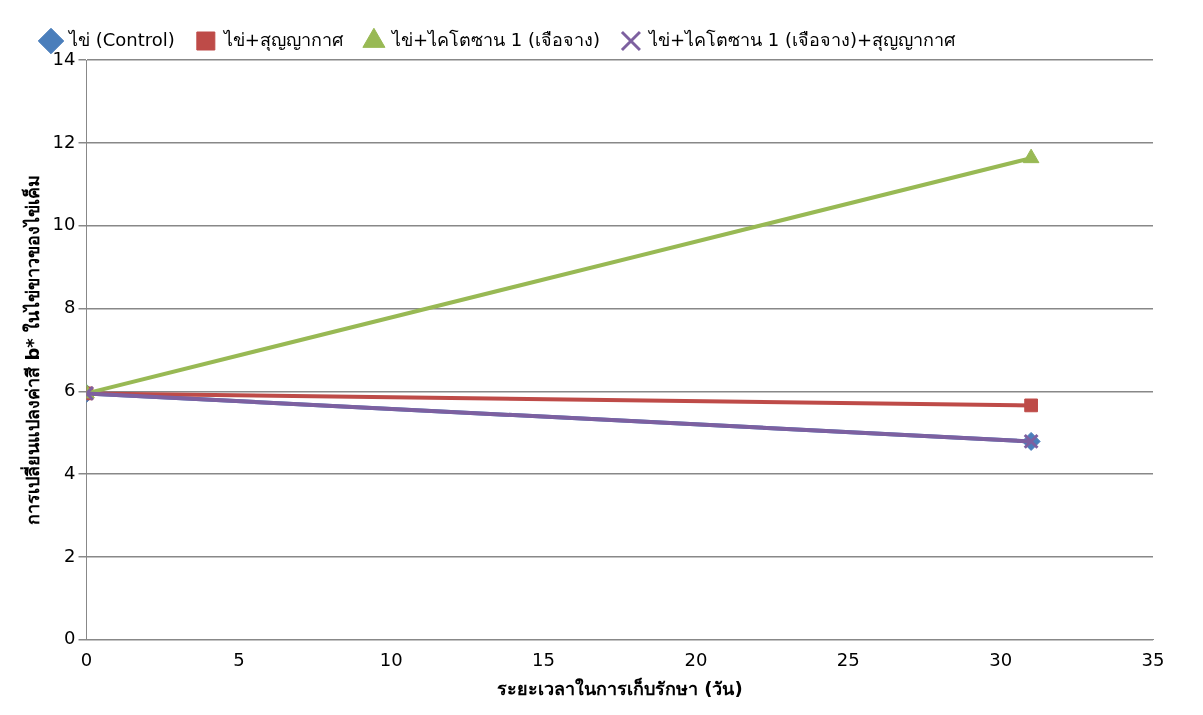  What do you see at coordinates (494, 39) in the screenshot?
I see `legend-label: ไข่+ไคโตซาน 1 (เจือจาง)` at bounding box center [494, 39].